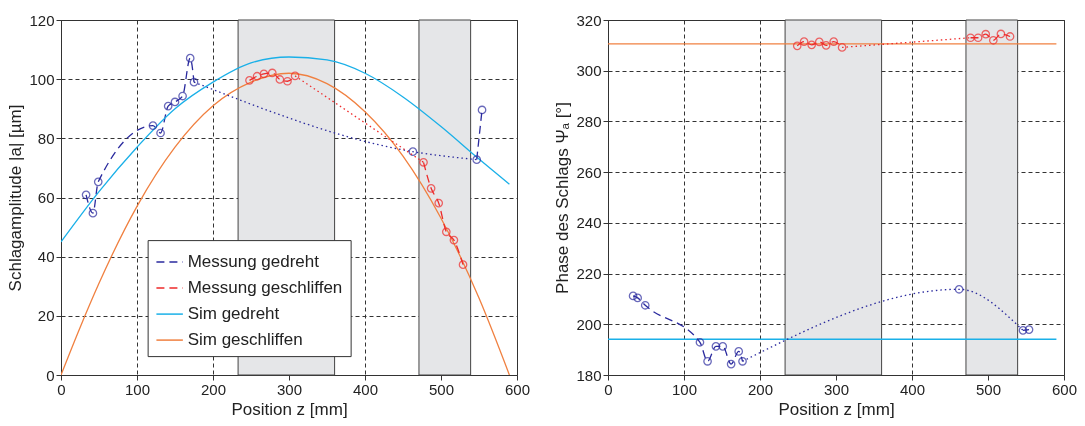 This screenshot has width=1085, height=426. Describe the element at coordinates (265, 288) in the screenshot. I see `legend-label: Messung geschliffen` at that location.